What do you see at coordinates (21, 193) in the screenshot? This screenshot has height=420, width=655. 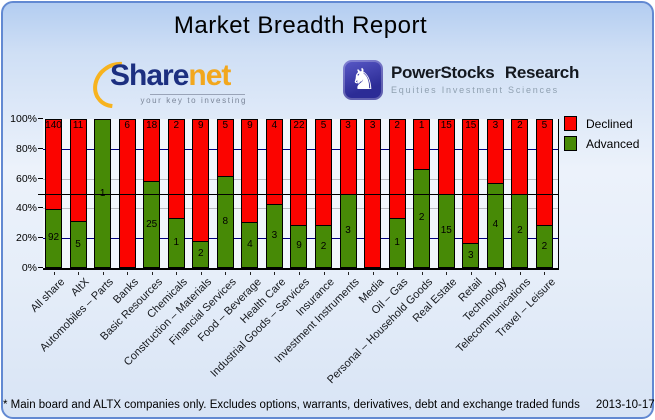 I see `y-axis-labels: 0% 20% 40% 60% 80% 100%` at bounding box center [21, 193].